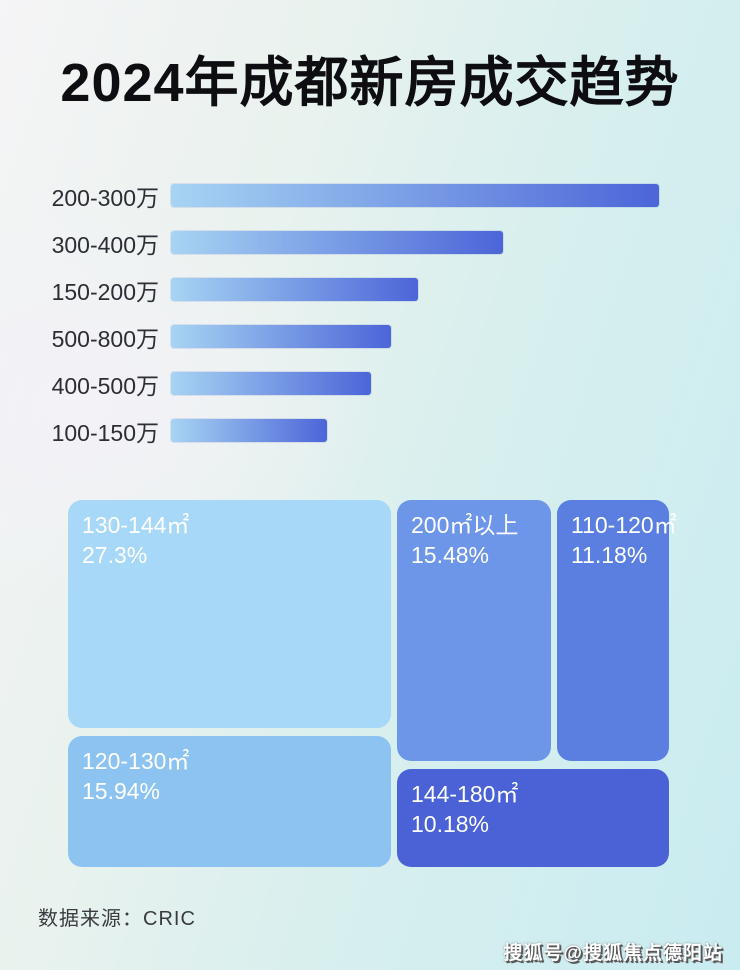  Describe the element at coordinates (465, 525) in the screenshot. I see `tile-area-range-label: 200㎡以上` at that location.